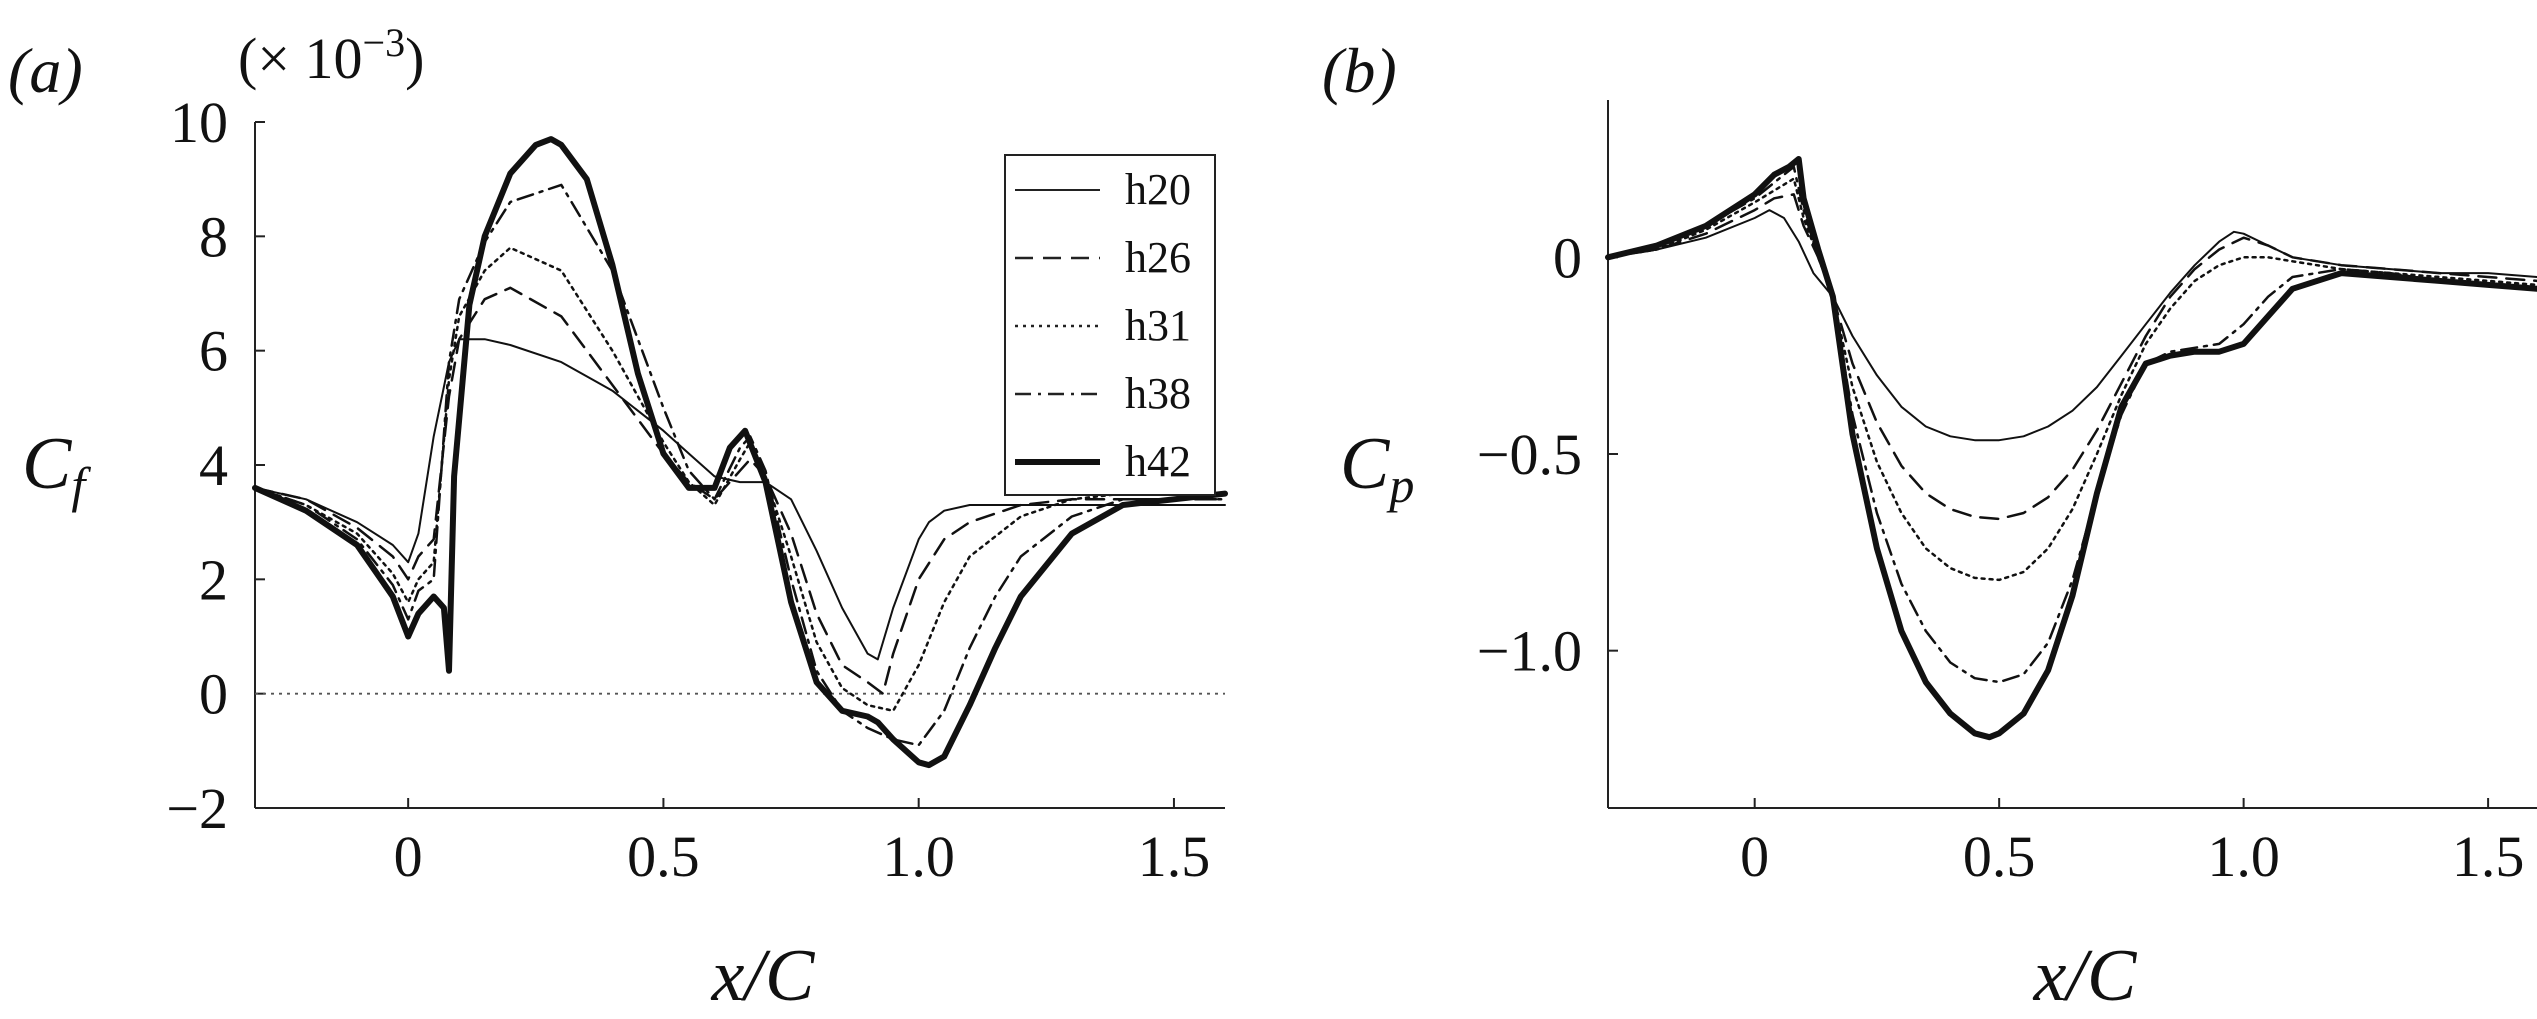  What do you see at coordinates (213, 694) in the screenshot?
I see `panel-a-y-tick-label: 0` at bounding box center [213, 694].